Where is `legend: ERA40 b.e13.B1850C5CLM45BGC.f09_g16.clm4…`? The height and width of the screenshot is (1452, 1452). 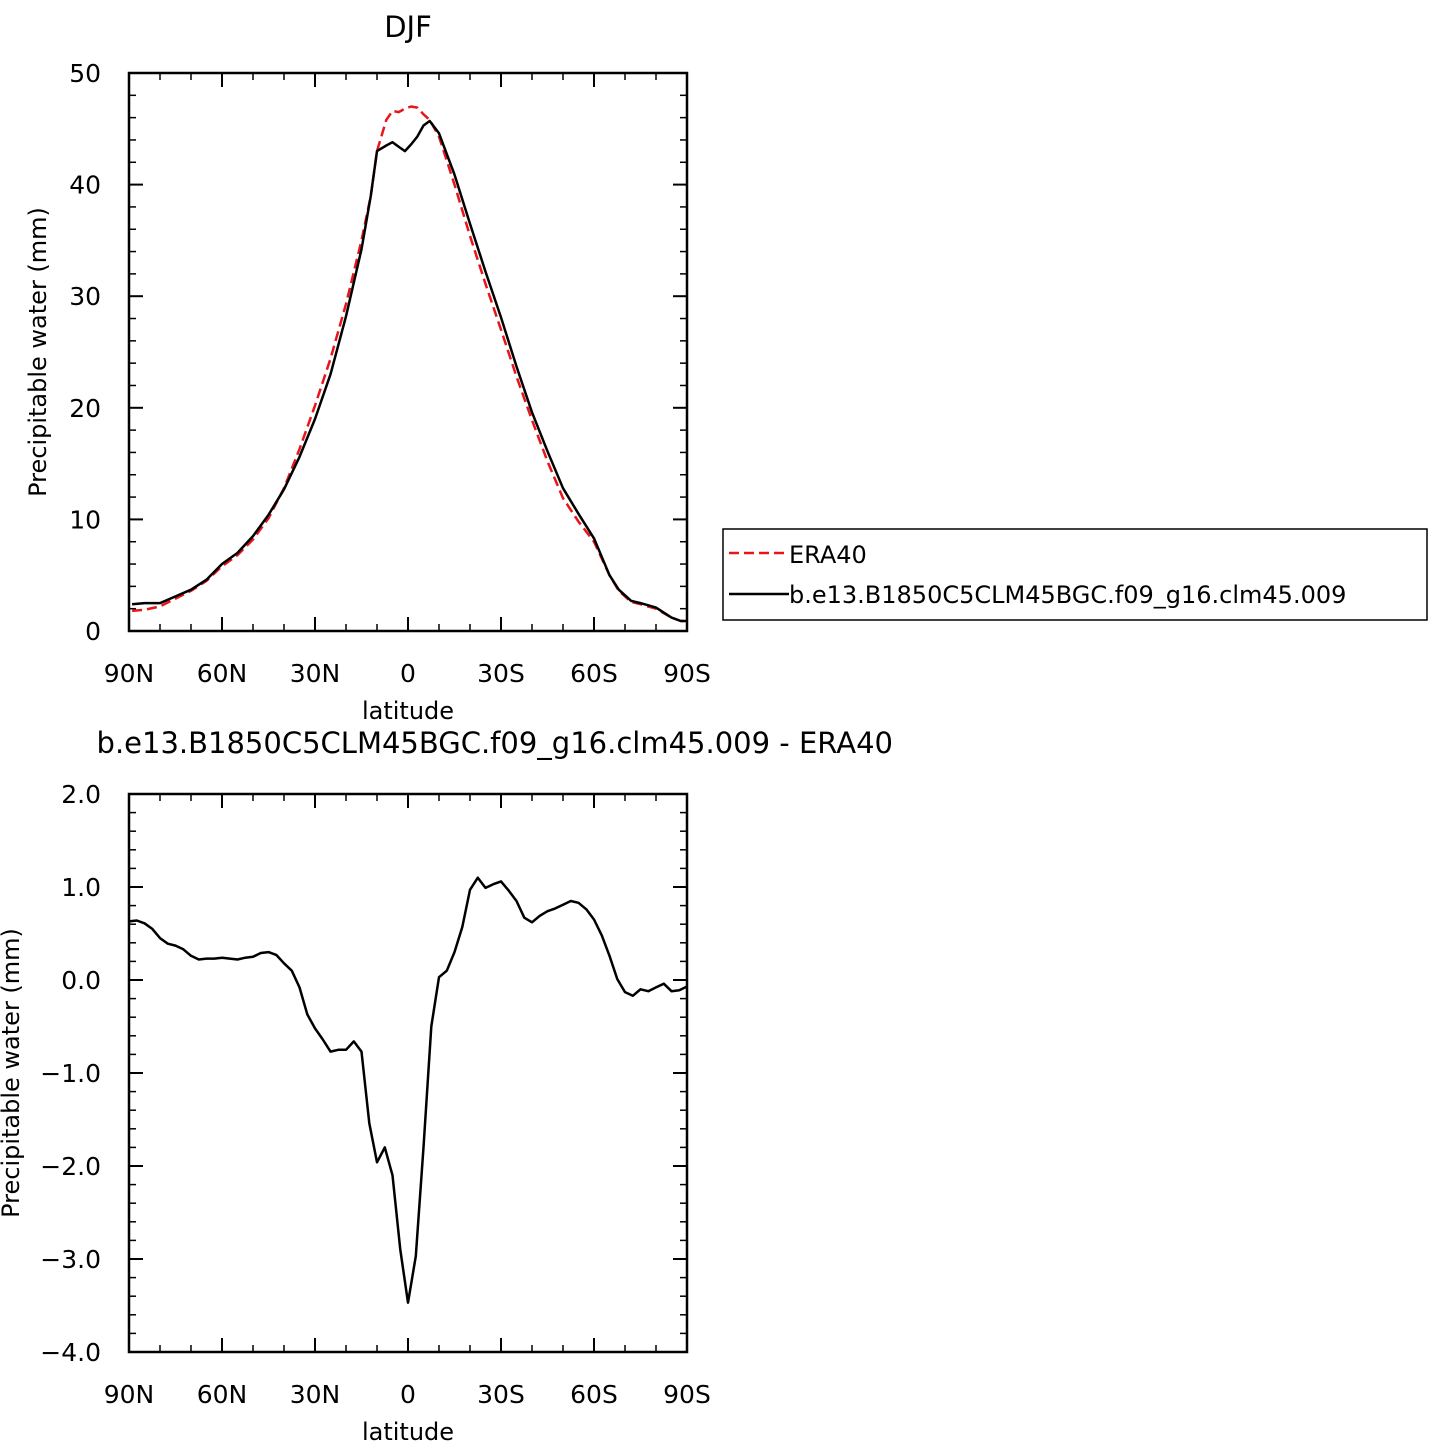
legend: ERA40 b.e13.B1850C5CLM45BGC.f09_g16.clm4… is located at coordinates (1075, 574).